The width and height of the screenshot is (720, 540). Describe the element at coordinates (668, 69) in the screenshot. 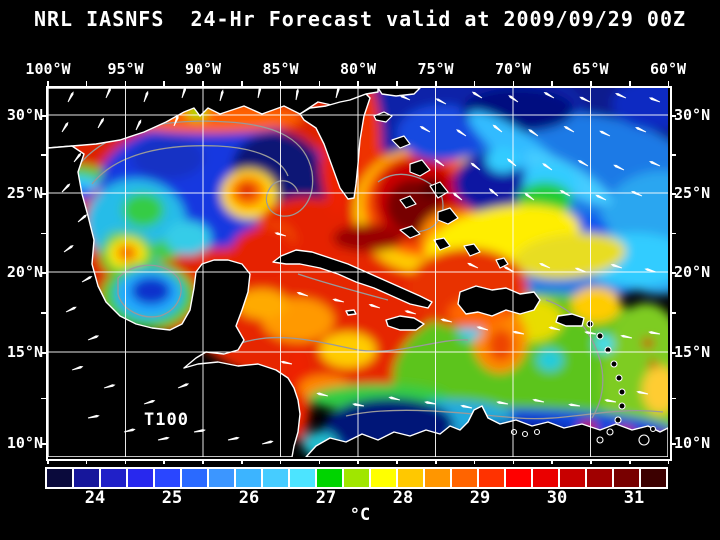

I see `lon-tick-label: 60°W` at that location.